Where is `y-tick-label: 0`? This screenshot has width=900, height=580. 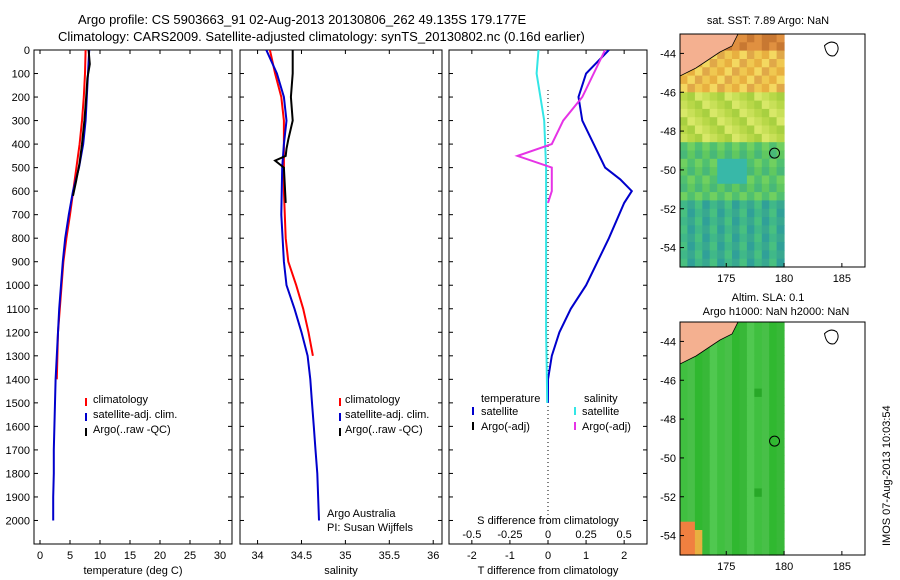 y-tick-label: 0 is located at coordinates (27, 51).